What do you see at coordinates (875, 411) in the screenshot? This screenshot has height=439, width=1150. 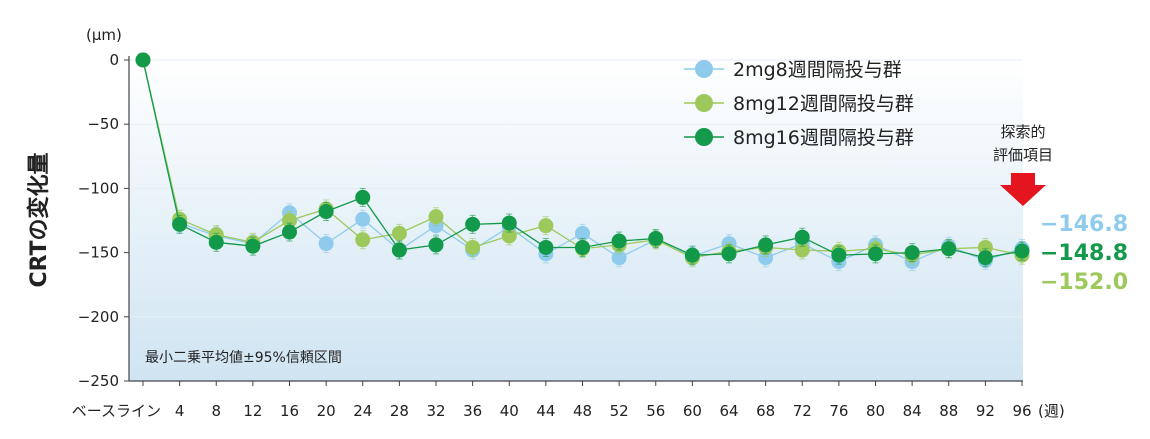 I see `x-tick-label: 80` at bounding box center [875, 411].